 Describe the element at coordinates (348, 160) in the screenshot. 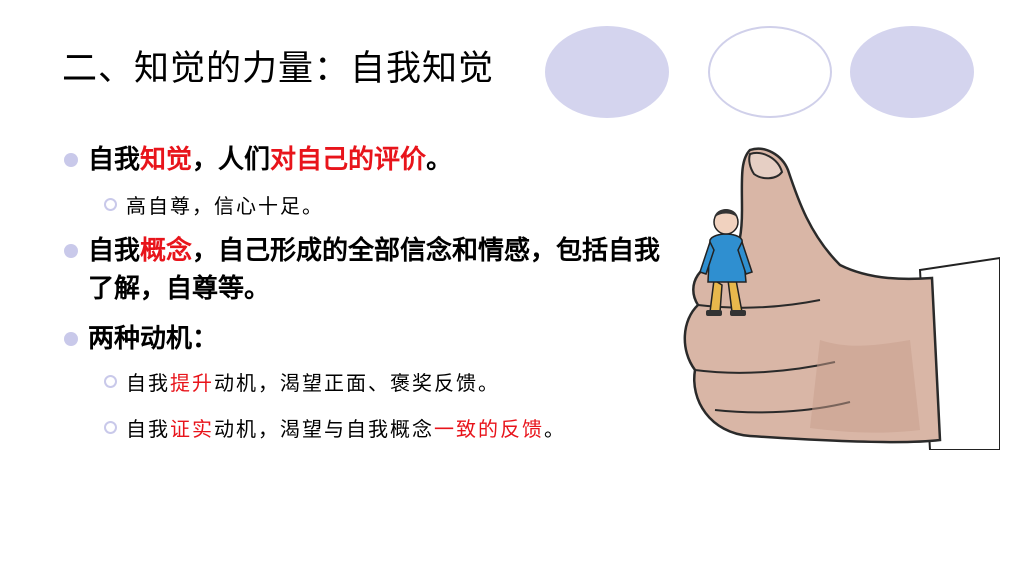

I see `highlight-text: 对自己的评价` at that location.